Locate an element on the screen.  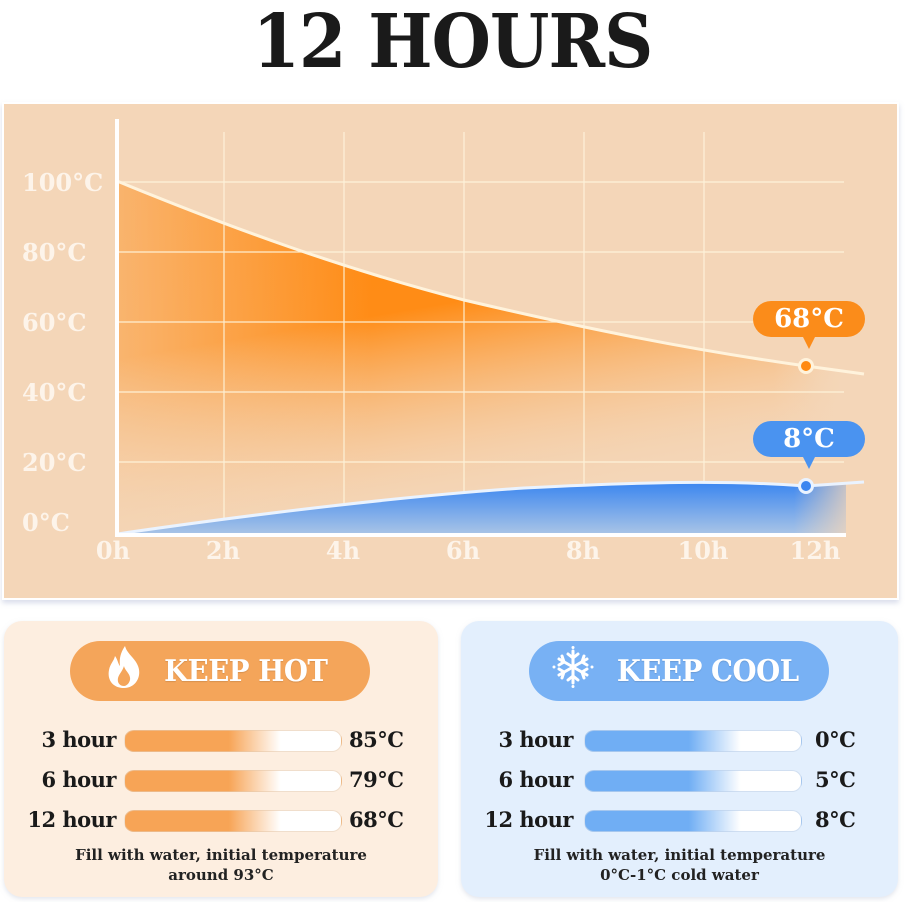
y-tick-label: 60°C is located at coordinates (54, 322).